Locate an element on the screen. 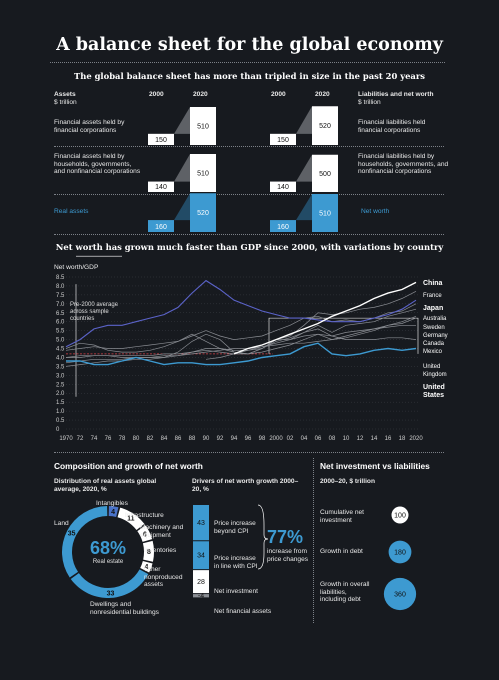  x-tick-label: 90 is located at coordinates (206, 439).